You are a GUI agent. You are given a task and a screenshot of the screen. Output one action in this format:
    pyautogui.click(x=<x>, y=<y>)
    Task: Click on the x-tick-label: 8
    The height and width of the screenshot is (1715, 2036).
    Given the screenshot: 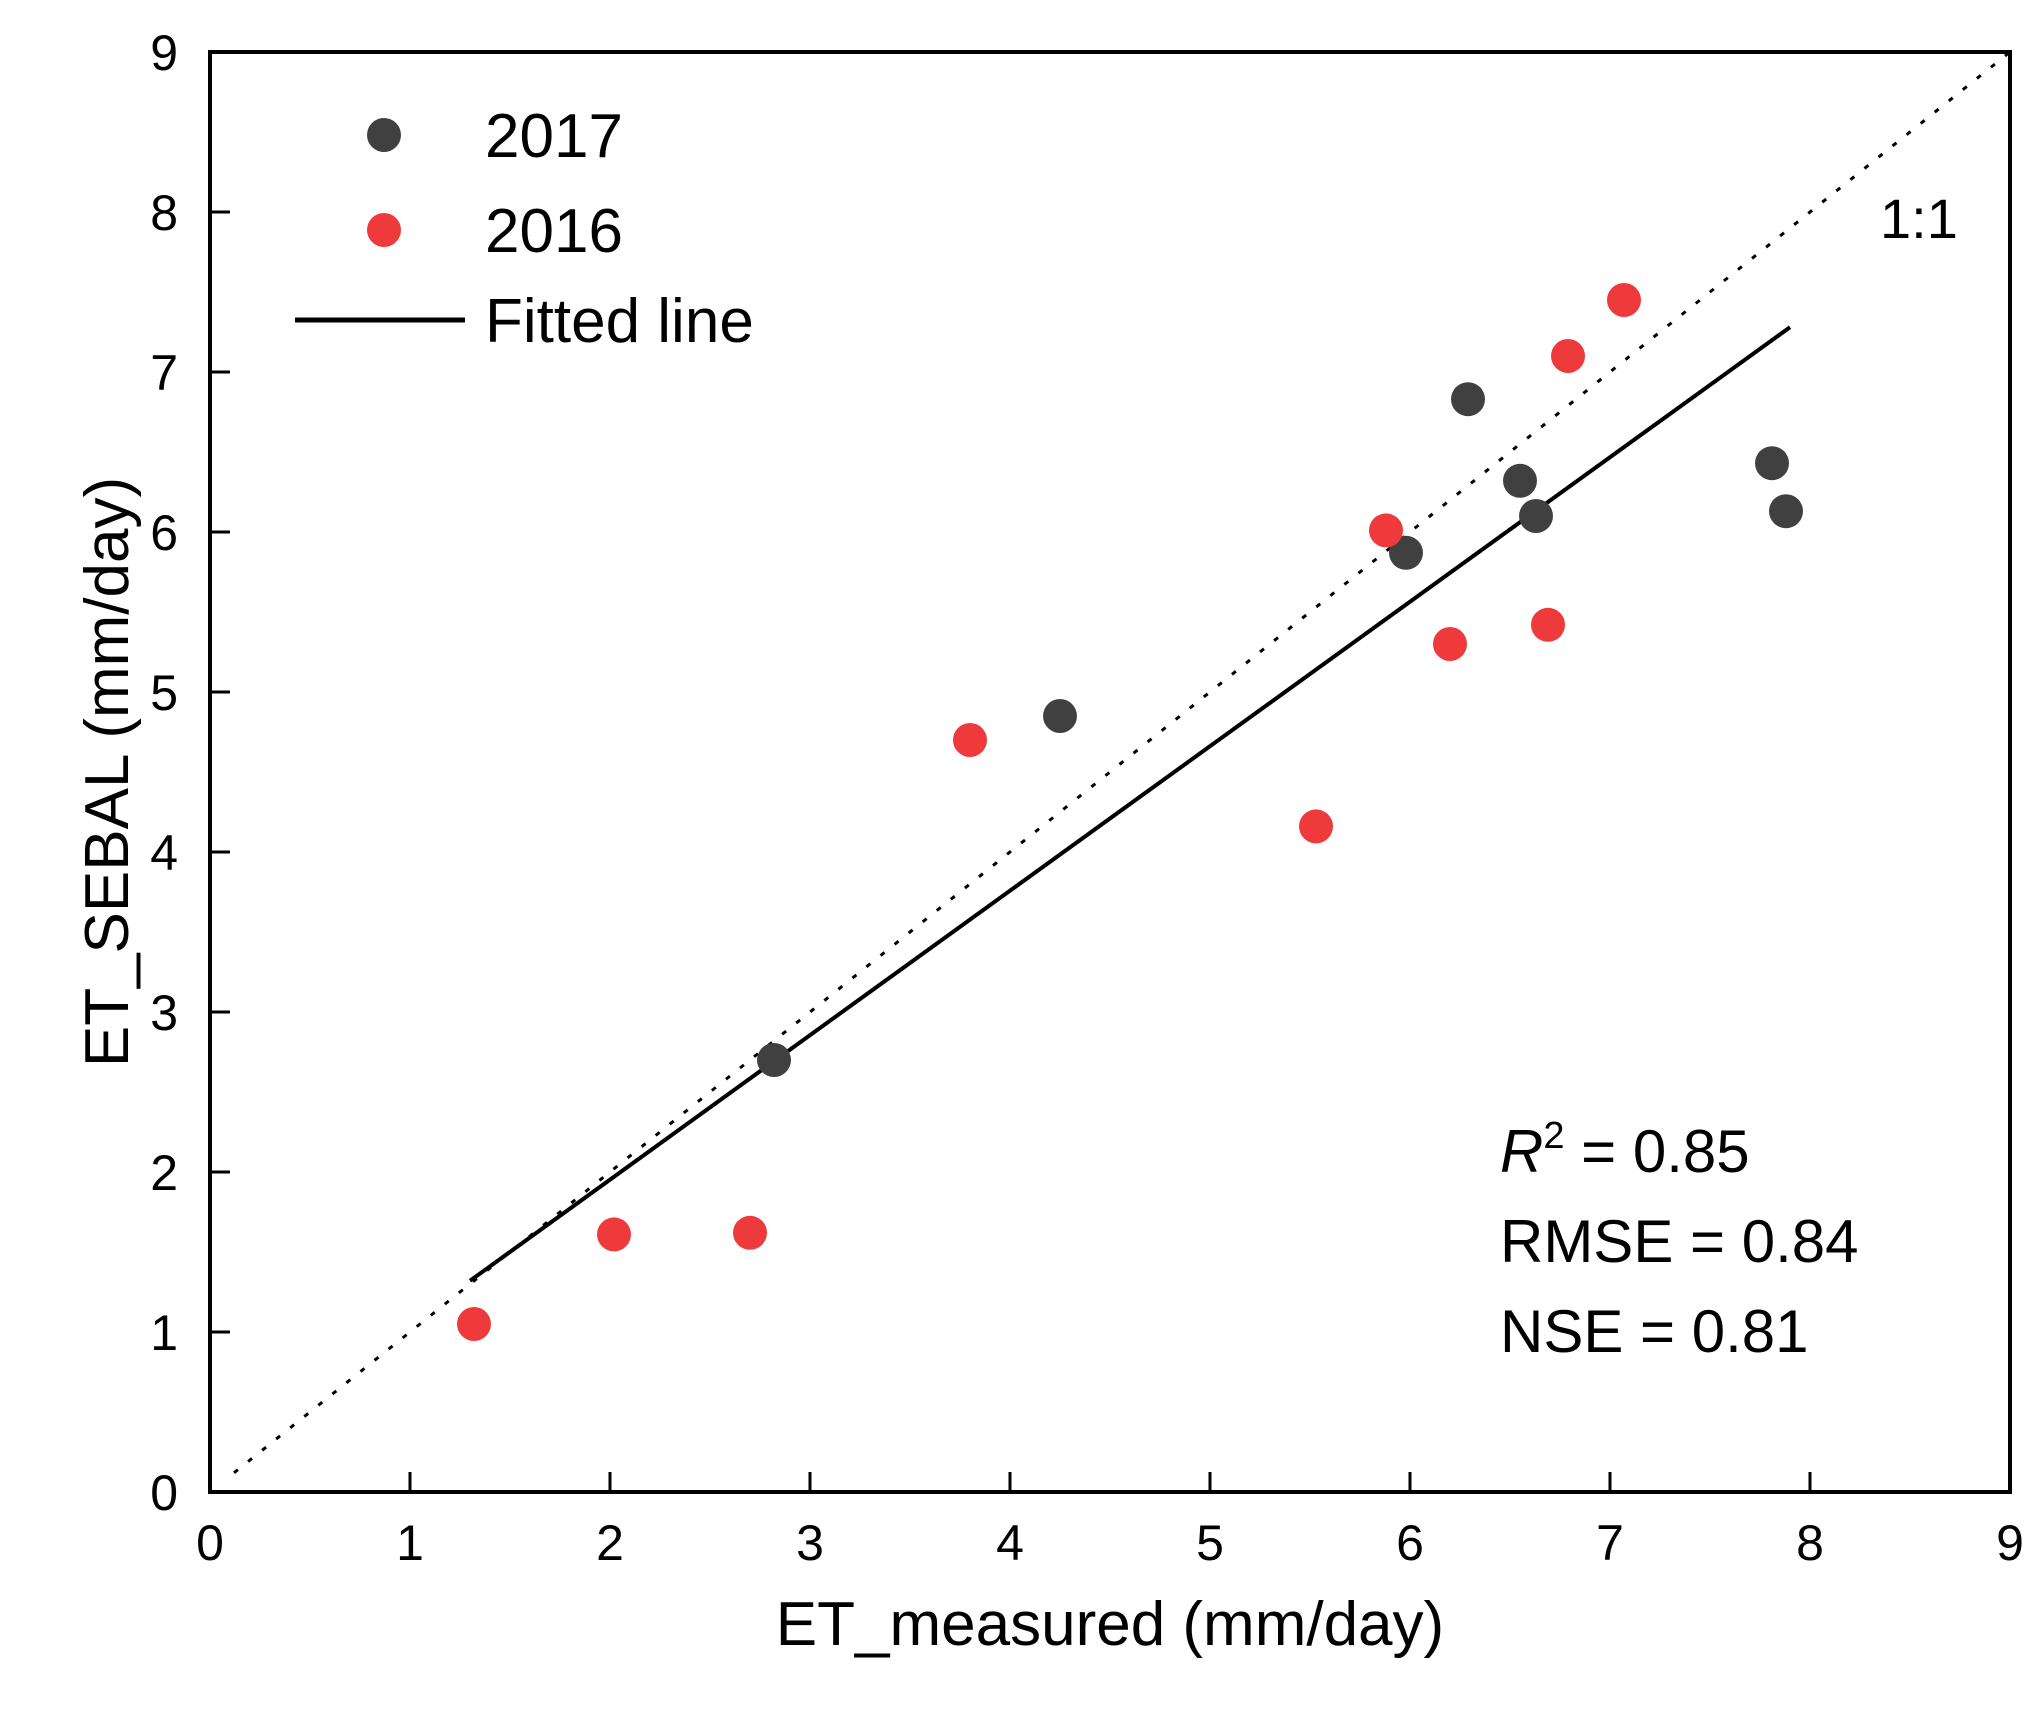 What is the action you would take?
    pyautogui.click(x=1810, y=1543)
    